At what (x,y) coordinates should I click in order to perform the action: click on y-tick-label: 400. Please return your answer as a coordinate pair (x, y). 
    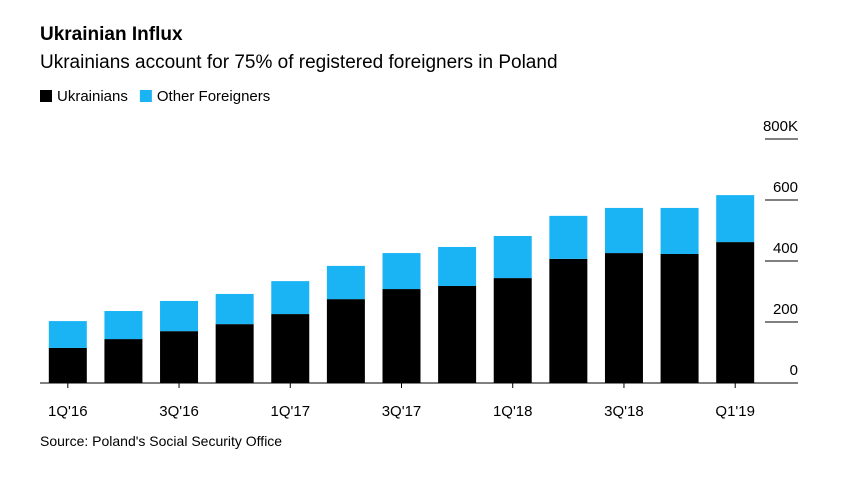
    Looking at the image, I should click on (785, 248).